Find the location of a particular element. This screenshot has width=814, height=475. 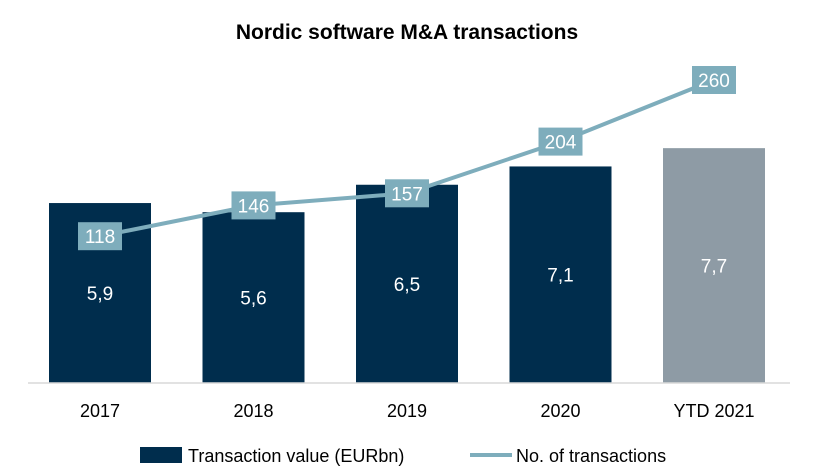

x-tick-label: 2020 is located at coordinates (560, 411).